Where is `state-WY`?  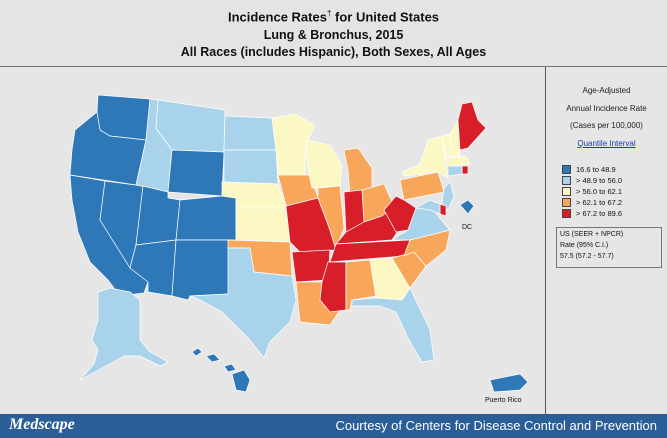 state-WY is located at coordinates (196, 173).